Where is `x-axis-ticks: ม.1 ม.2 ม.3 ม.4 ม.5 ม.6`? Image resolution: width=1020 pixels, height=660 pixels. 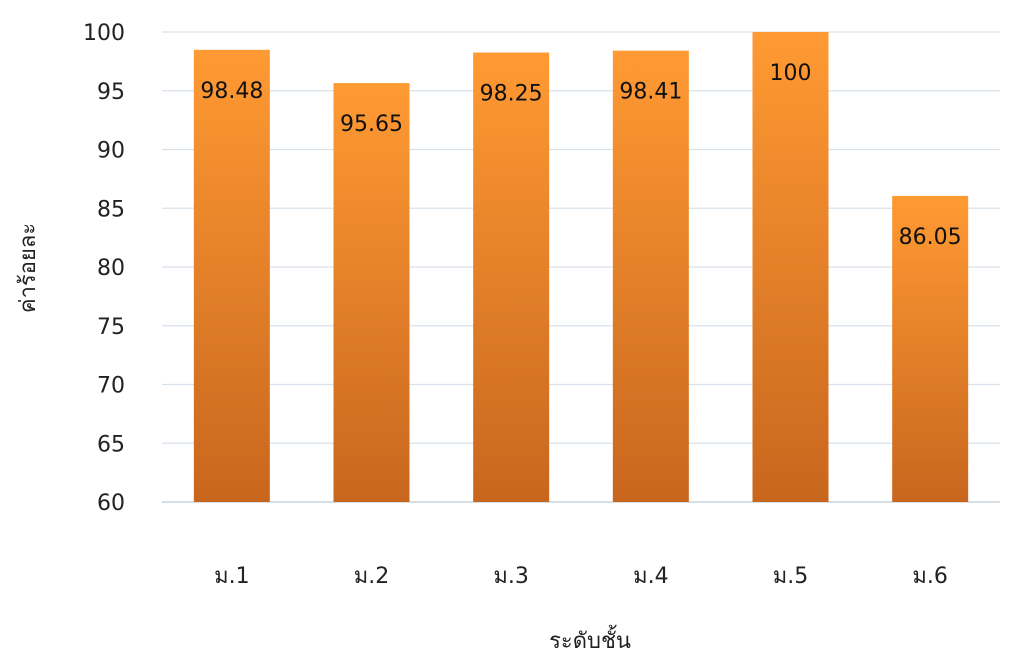
x-axis-ticks: ม.1 ม.2 ม.3 ม.4 ม.5 ม.6 is located at coordinates (581, 576).